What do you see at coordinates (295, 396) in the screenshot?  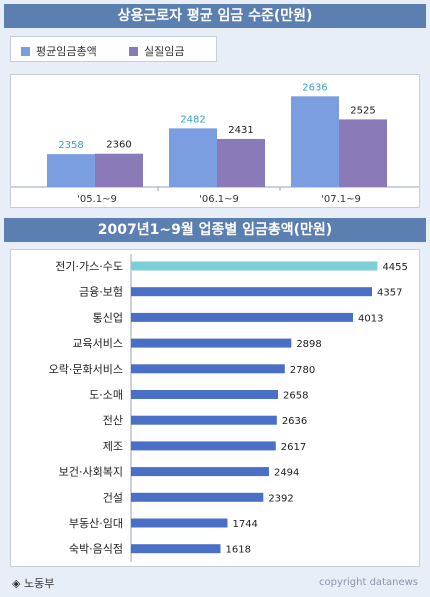 I see `data-label-5: 2658` at bounding box center [295, 396].